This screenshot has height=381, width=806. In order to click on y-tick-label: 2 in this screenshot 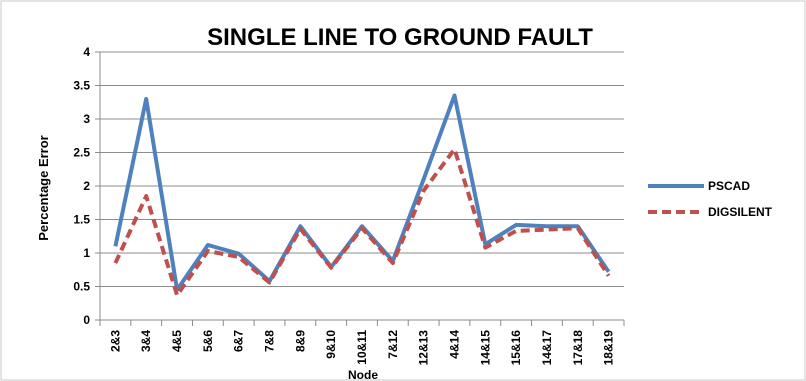, I will do `click(86, 186)`.